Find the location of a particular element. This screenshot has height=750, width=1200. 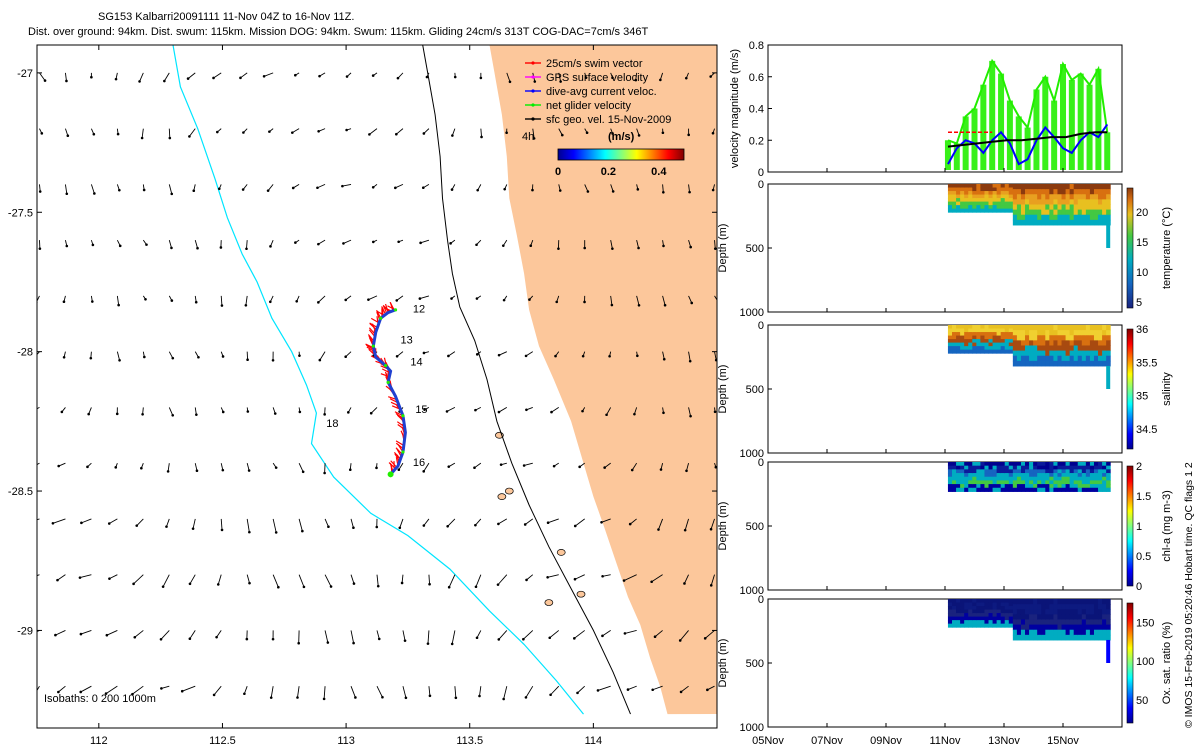

section-colorbar is located at coordinates (1130, 526).